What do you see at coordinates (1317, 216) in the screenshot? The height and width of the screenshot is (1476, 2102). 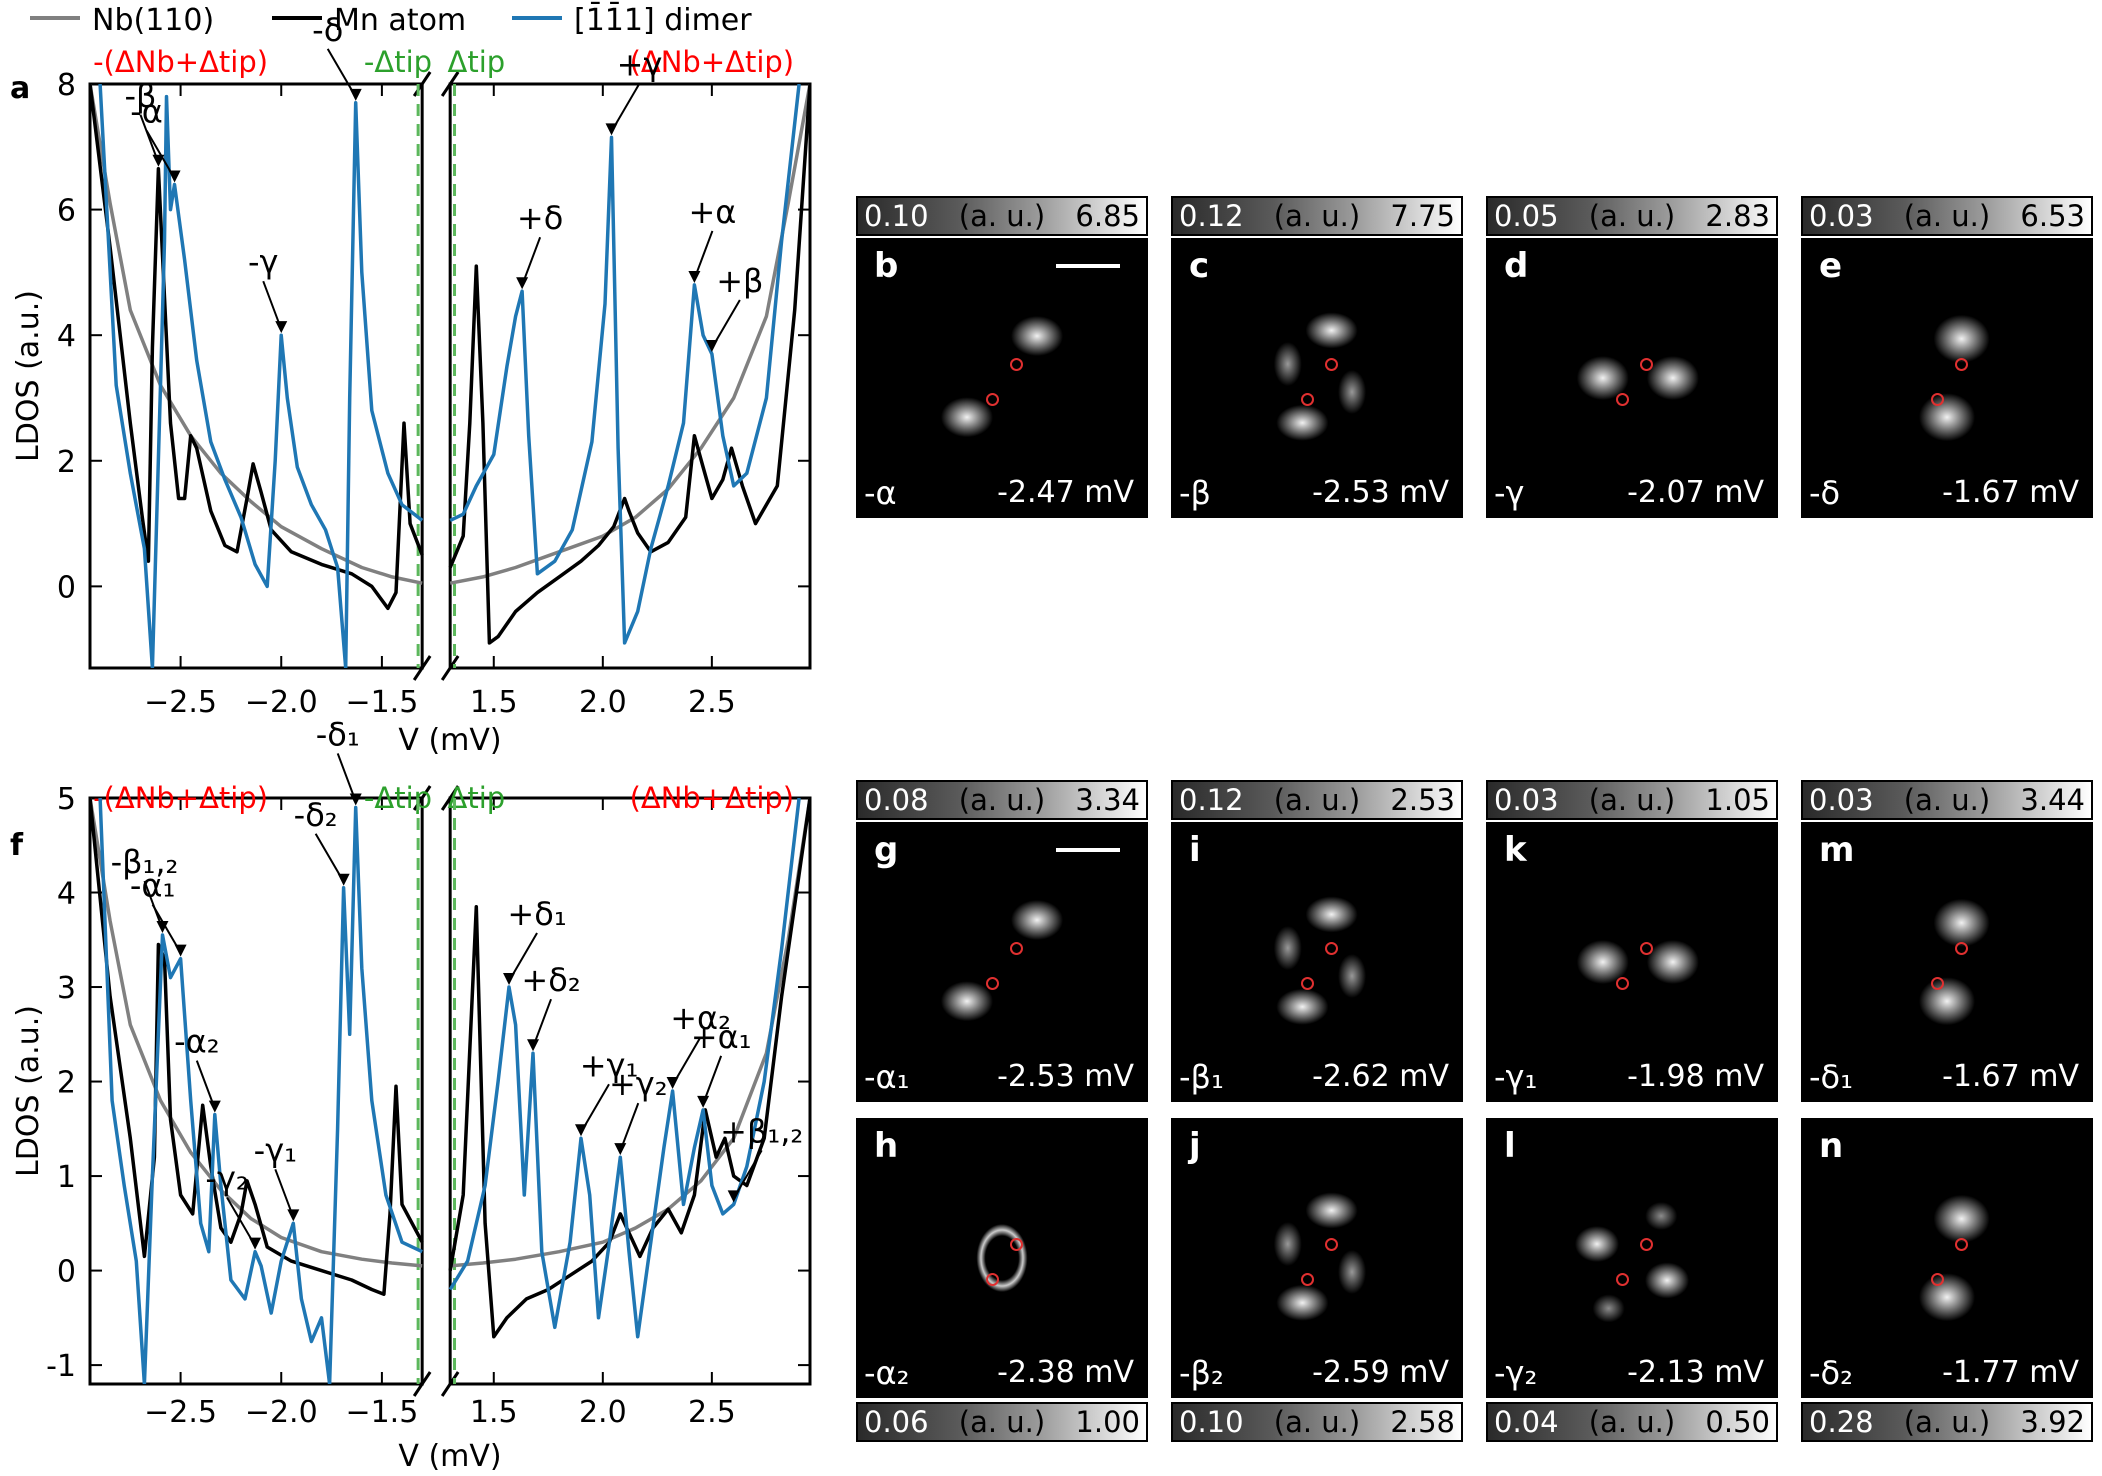 I see `colorbar: 0.12 (a. u.) 7.75` at bounding box center [1317, 216].